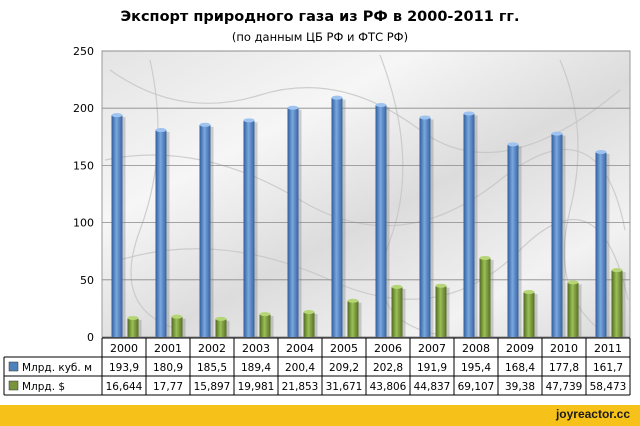 This screenshot has width=640, height=426. Describe the element at coordinates (388, 368) in the screenshot. I see `data-label: 202,8` at that location.